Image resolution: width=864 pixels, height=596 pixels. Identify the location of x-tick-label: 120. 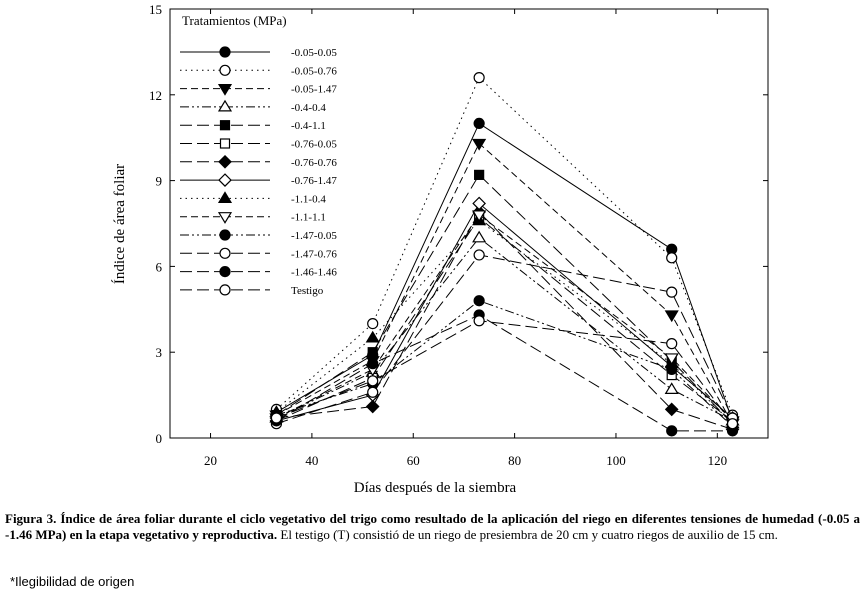
(718, 460).